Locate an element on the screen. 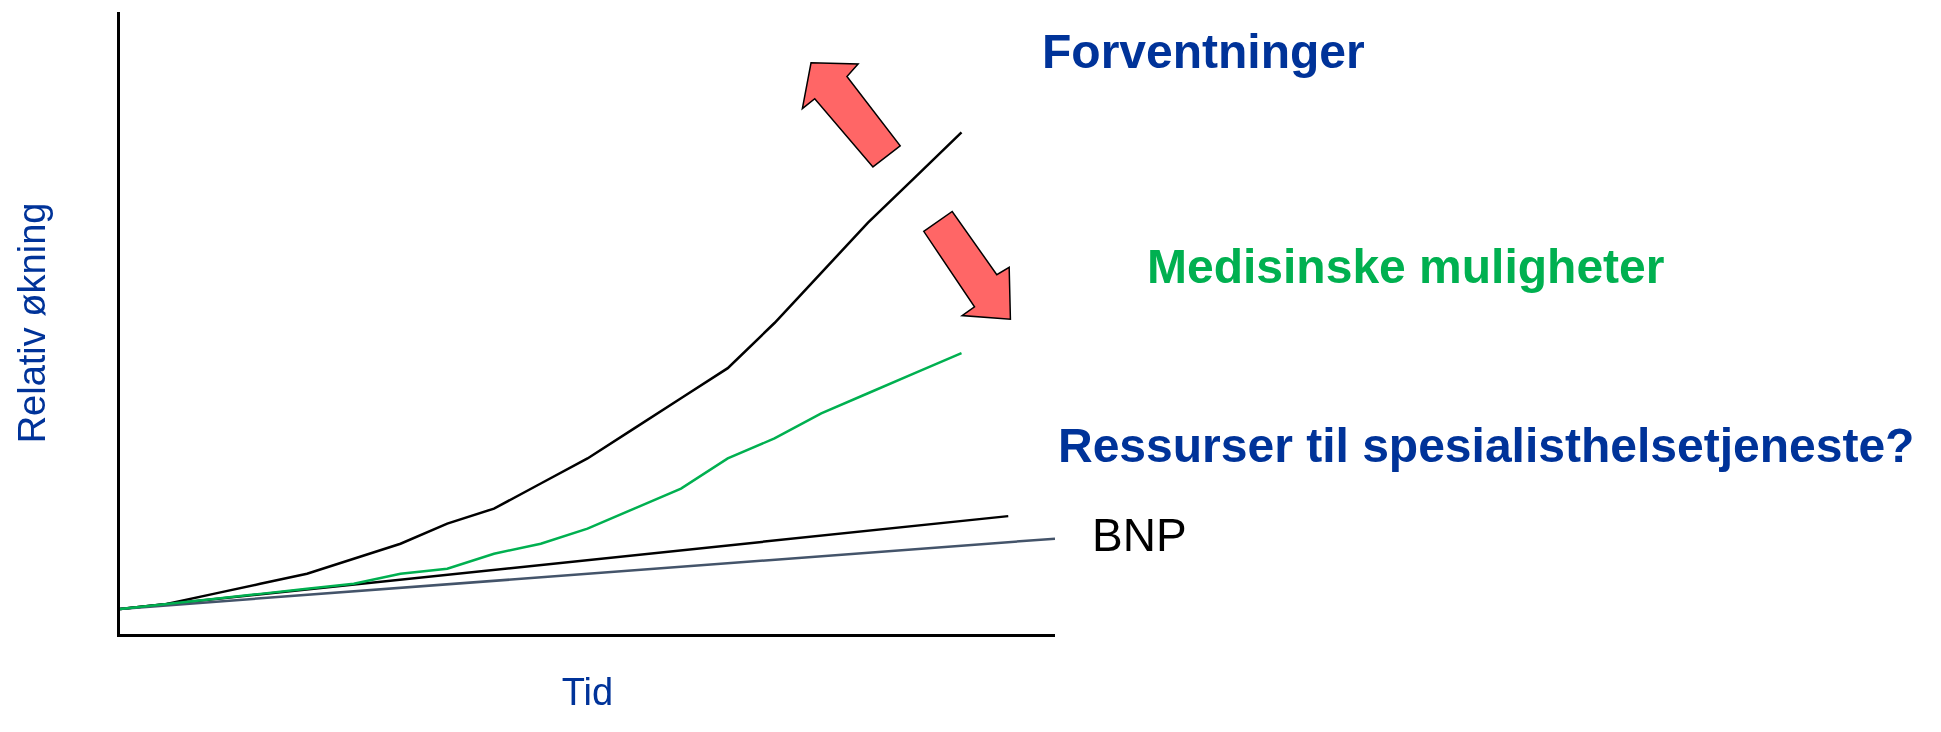 This screenshot has width=1941, height=732. text: Medisinske muligheter is located at coordinates (1406, 266).